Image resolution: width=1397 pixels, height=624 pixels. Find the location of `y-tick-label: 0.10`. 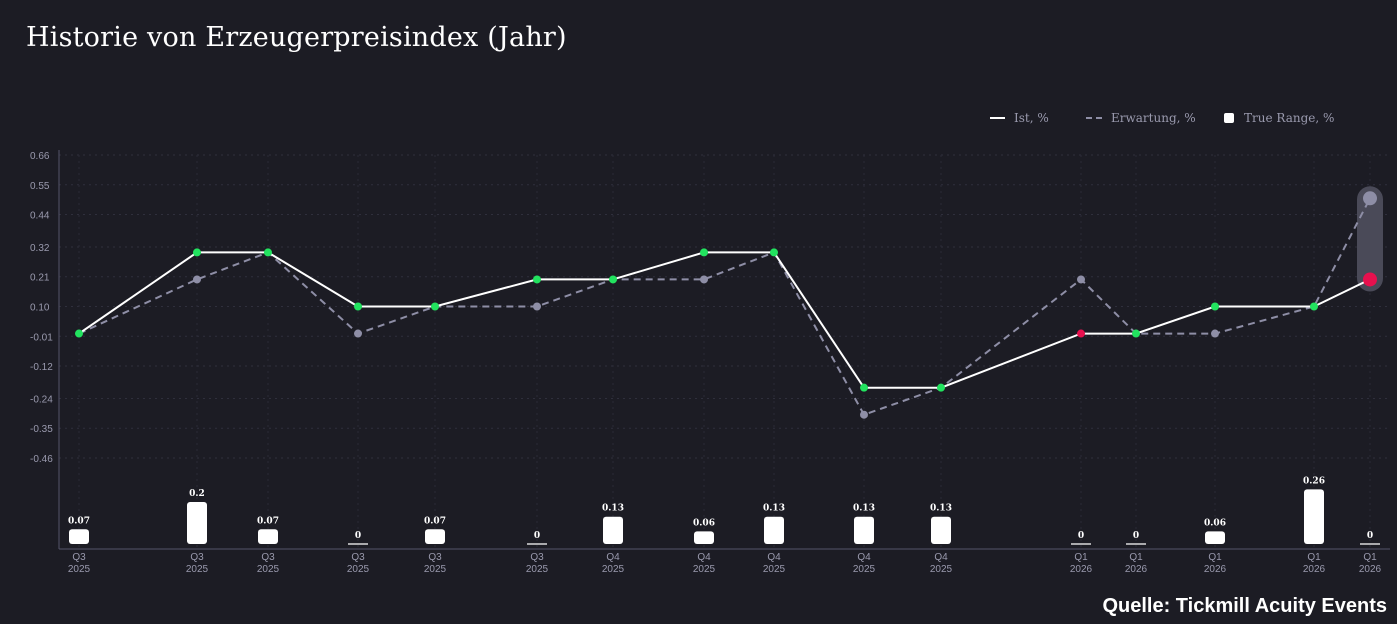

y-tick-label: 0.10 is located at coordinates (40, 308).